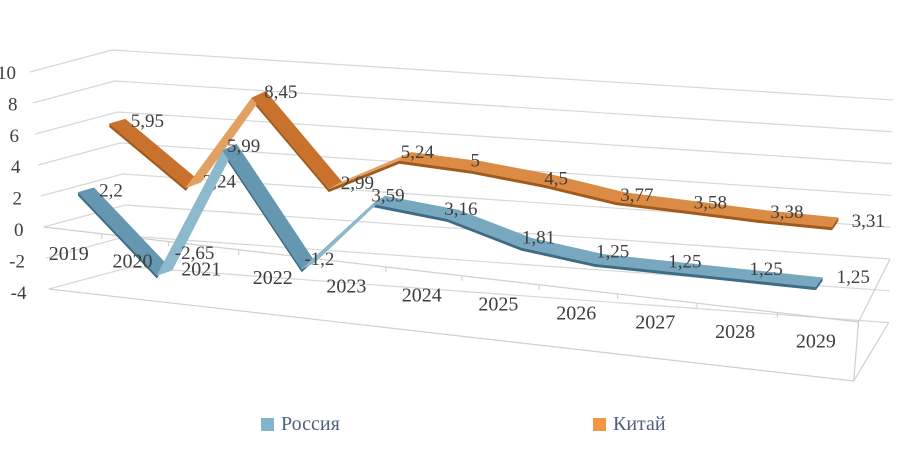  I want to click on category-label: 2029, so click(816, 341).